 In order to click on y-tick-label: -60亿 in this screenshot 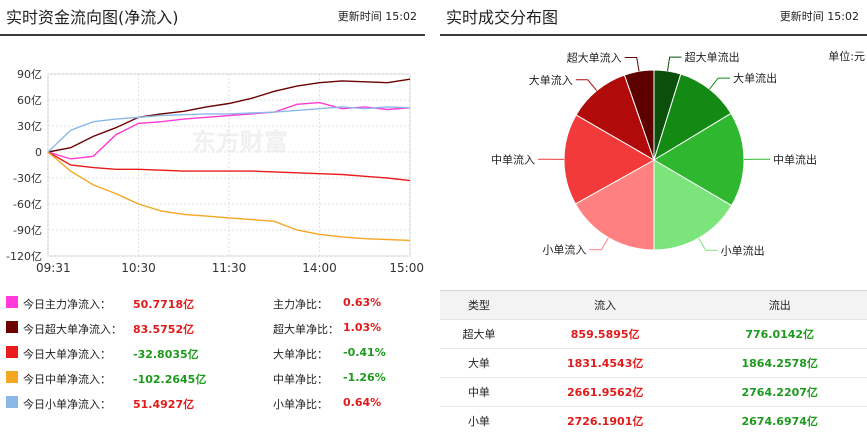, I will do `click(27, 204)`.